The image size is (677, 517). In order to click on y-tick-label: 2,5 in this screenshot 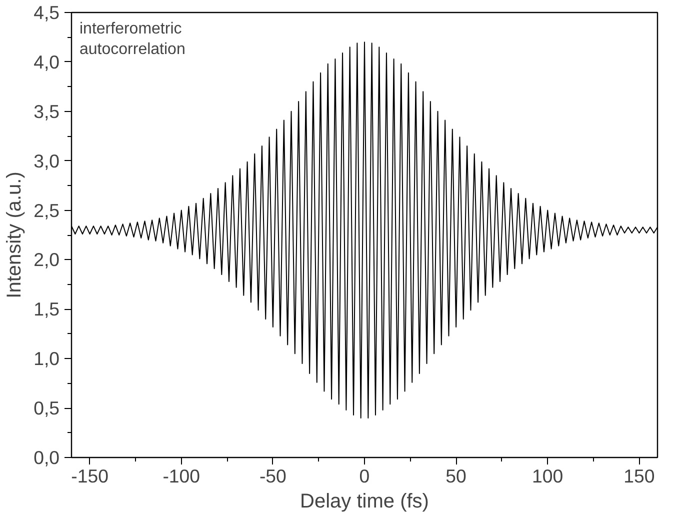, I will do `click(47, 210)`.